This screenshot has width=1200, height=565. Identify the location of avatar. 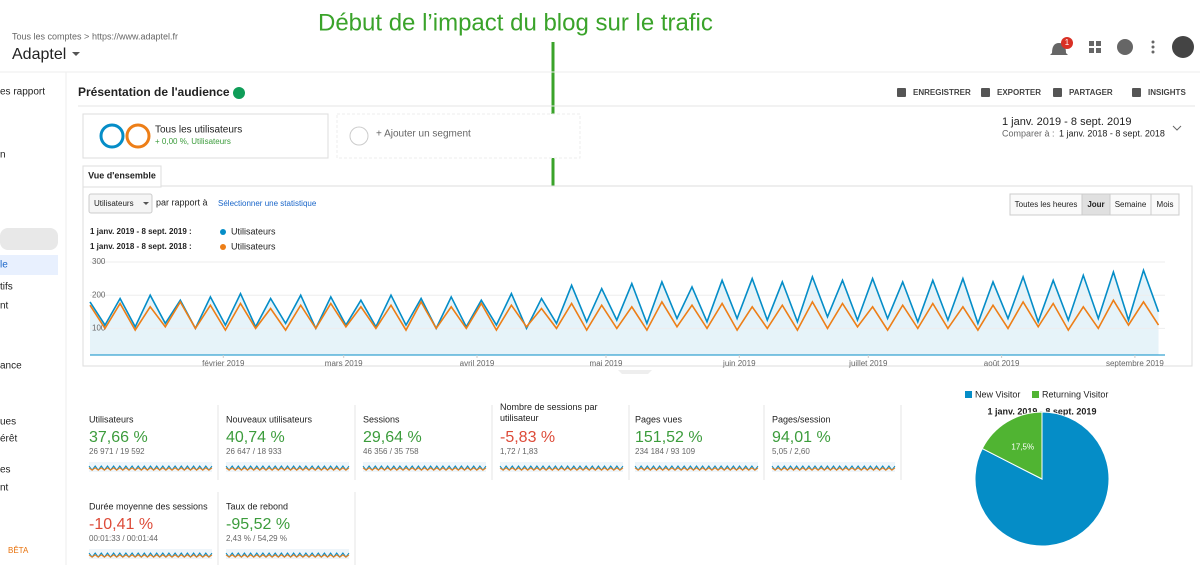
(1183, 47).